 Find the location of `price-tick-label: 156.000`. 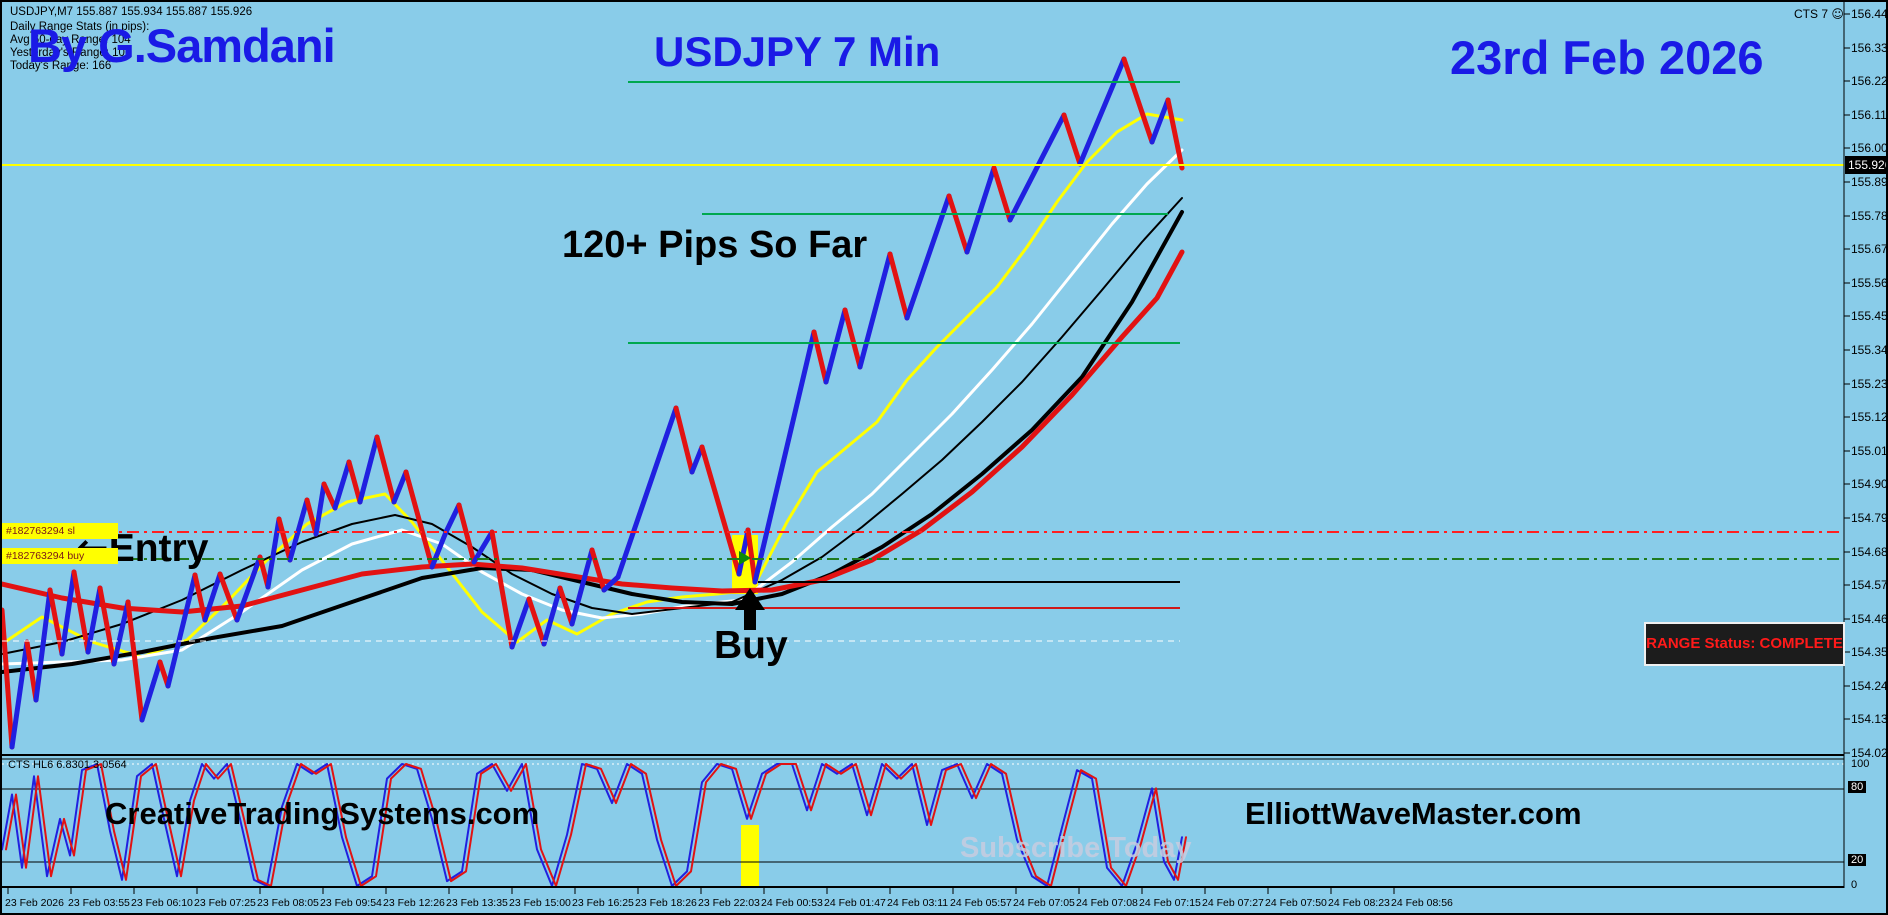

price-tick-label: 156.000 is located at coordinates (1869, 148).